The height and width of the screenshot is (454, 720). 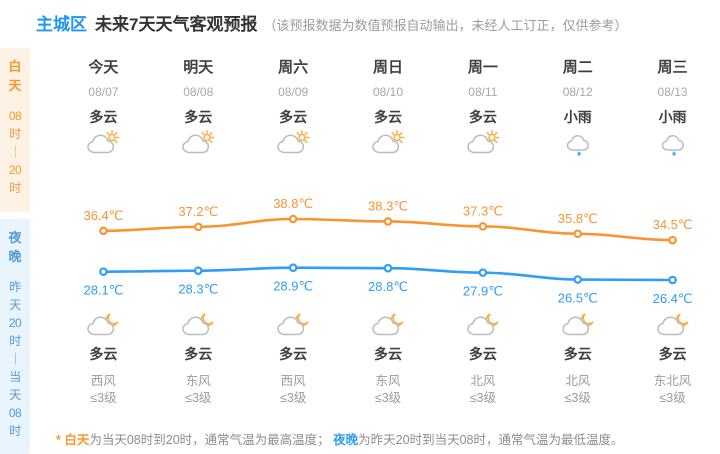 What do you see at coordinates (15, 76) in the screenshot?
I see `daytime-label: 白天` at bounding box center [15, 76].